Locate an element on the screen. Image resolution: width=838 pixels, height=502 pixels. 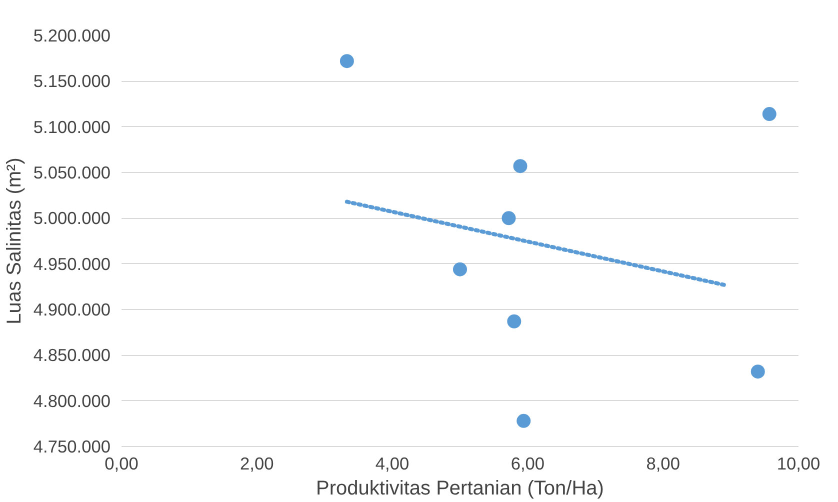
y-tick-label: 5.000.000 is located at coordinates (72, 218).